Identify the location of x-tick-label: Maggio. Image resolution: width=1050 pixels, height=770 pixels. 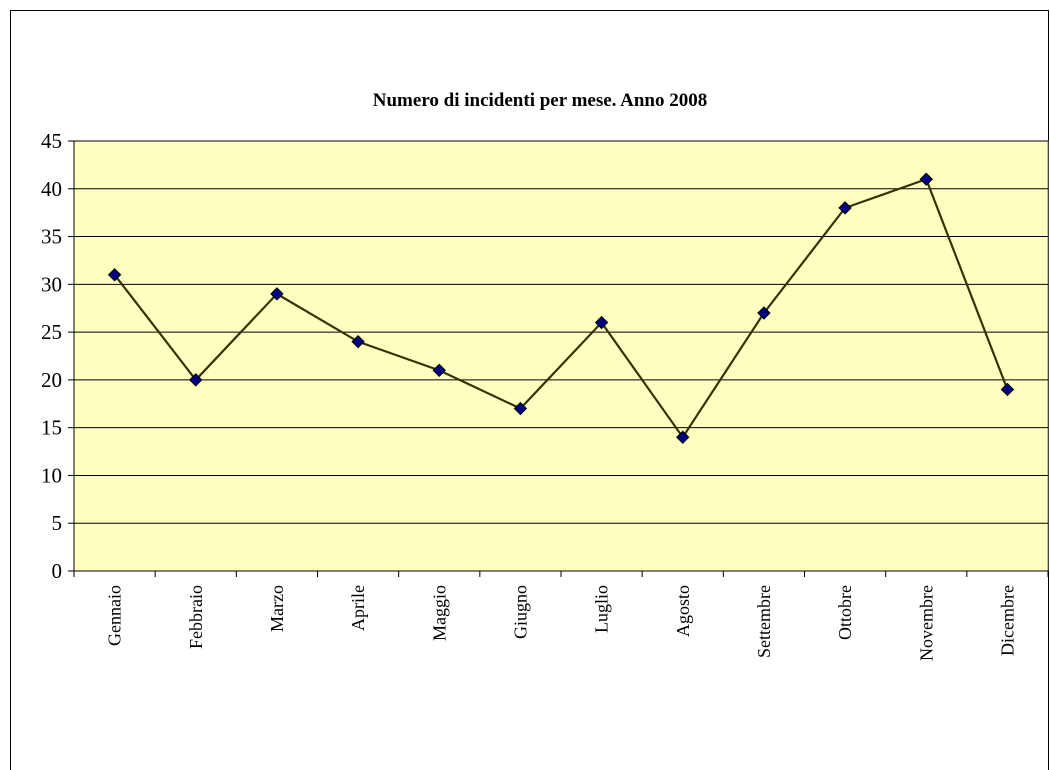
(439, 613).